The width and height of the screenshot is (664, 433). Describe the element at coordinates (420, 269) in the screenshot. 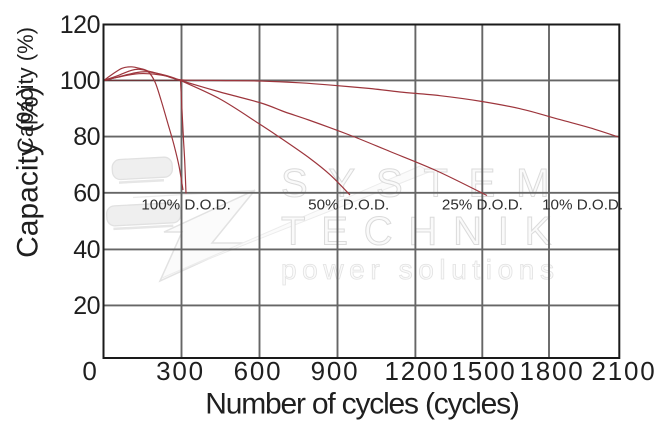

I see `svg-text: power solutions` at that location.